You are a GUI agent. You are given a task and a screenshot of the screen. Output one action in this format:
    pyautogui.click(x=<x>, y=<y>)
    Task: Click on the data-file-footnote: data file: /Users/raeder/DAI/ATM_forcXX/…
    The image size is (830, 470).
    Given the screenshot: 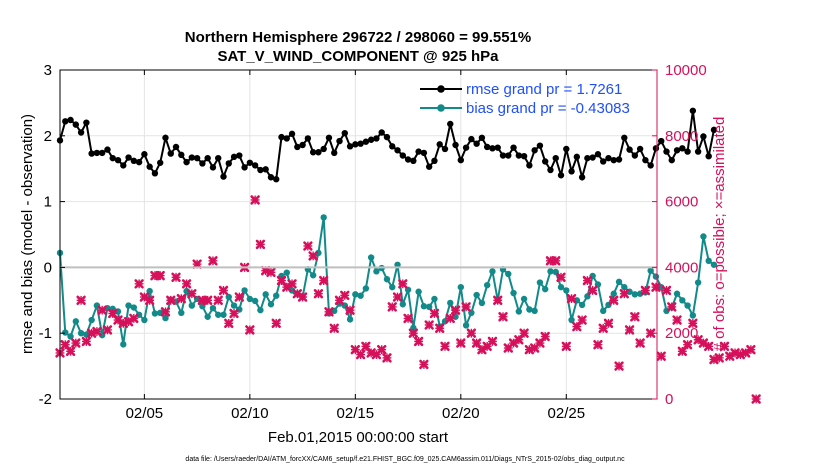 What is the action you would take?
    pyautogui.click(x=405, y=459)
    